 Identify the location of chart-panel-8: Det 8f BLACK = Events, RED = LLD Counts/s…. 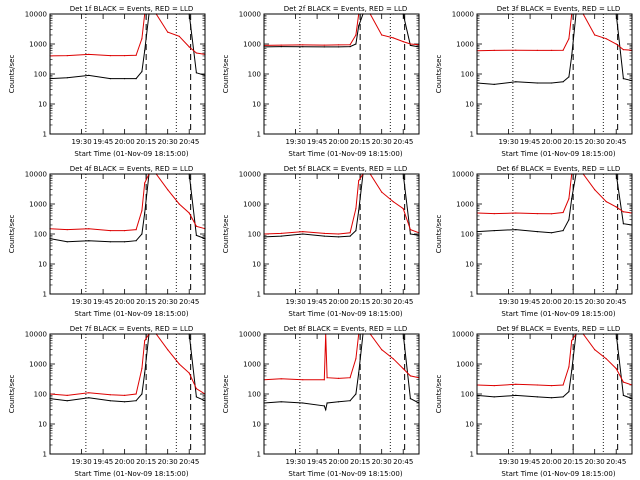
(321, 401).